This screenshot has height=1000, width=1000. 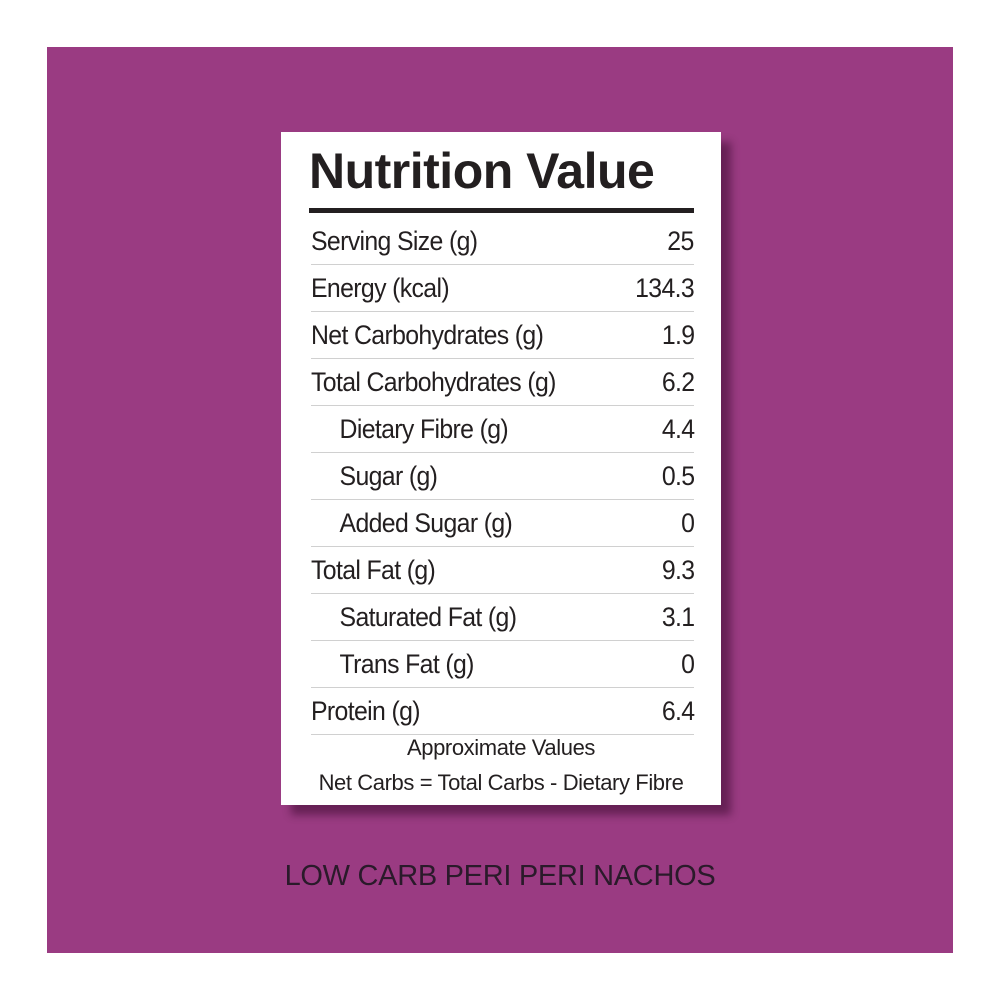 What do you see at coordinates (503, 664) in the screenshot?
I see `nutrition-row: Trans Fat (g) 0` at bounding box center [503, 664].